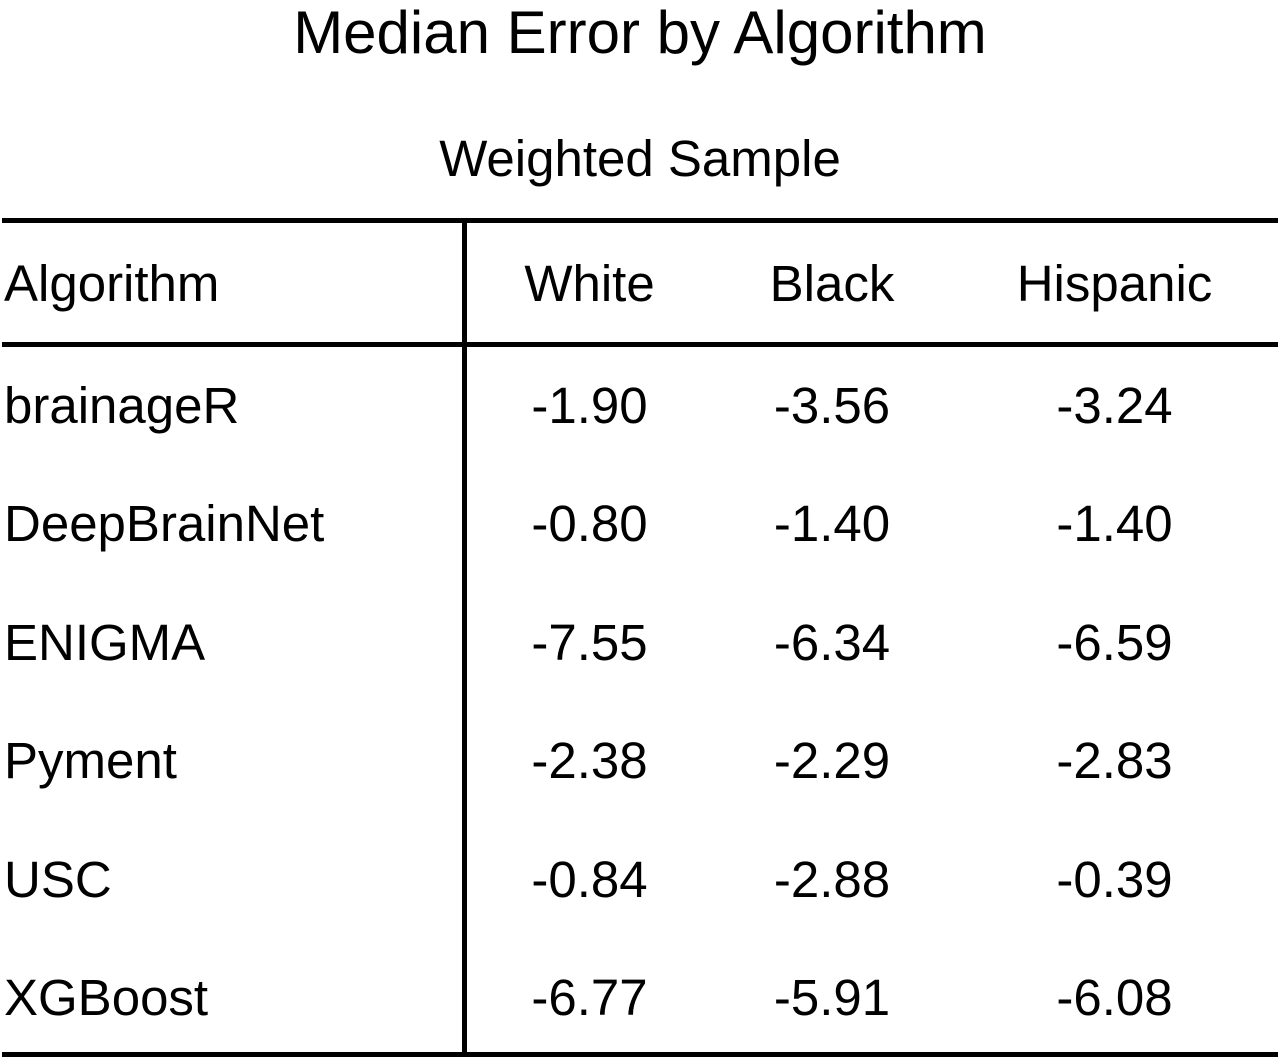  What do you see at coordinates (589, 997) in the screenshot?
I see `table-cell: -6.77` at bounding box center [589, 997].